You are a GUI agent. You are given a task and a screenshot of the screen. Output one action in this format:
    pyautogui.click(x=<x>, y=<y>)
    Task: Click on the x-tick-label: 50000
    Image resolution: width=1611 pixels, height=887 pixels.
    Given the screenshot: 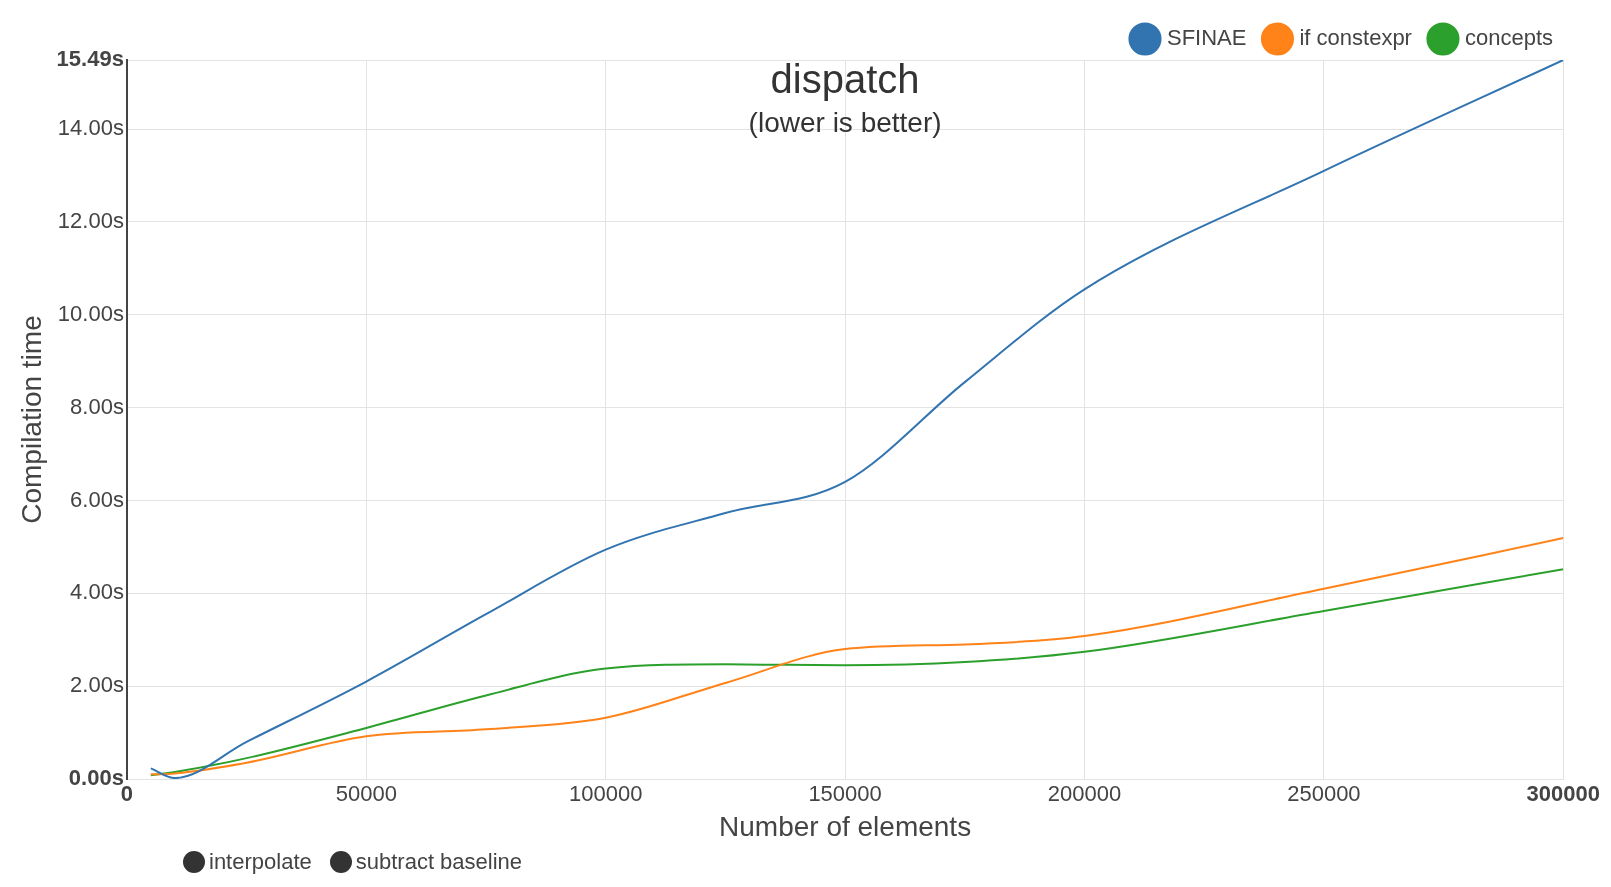 What is the action you would take?
    pyautogui.click(x=366, y=794)
    